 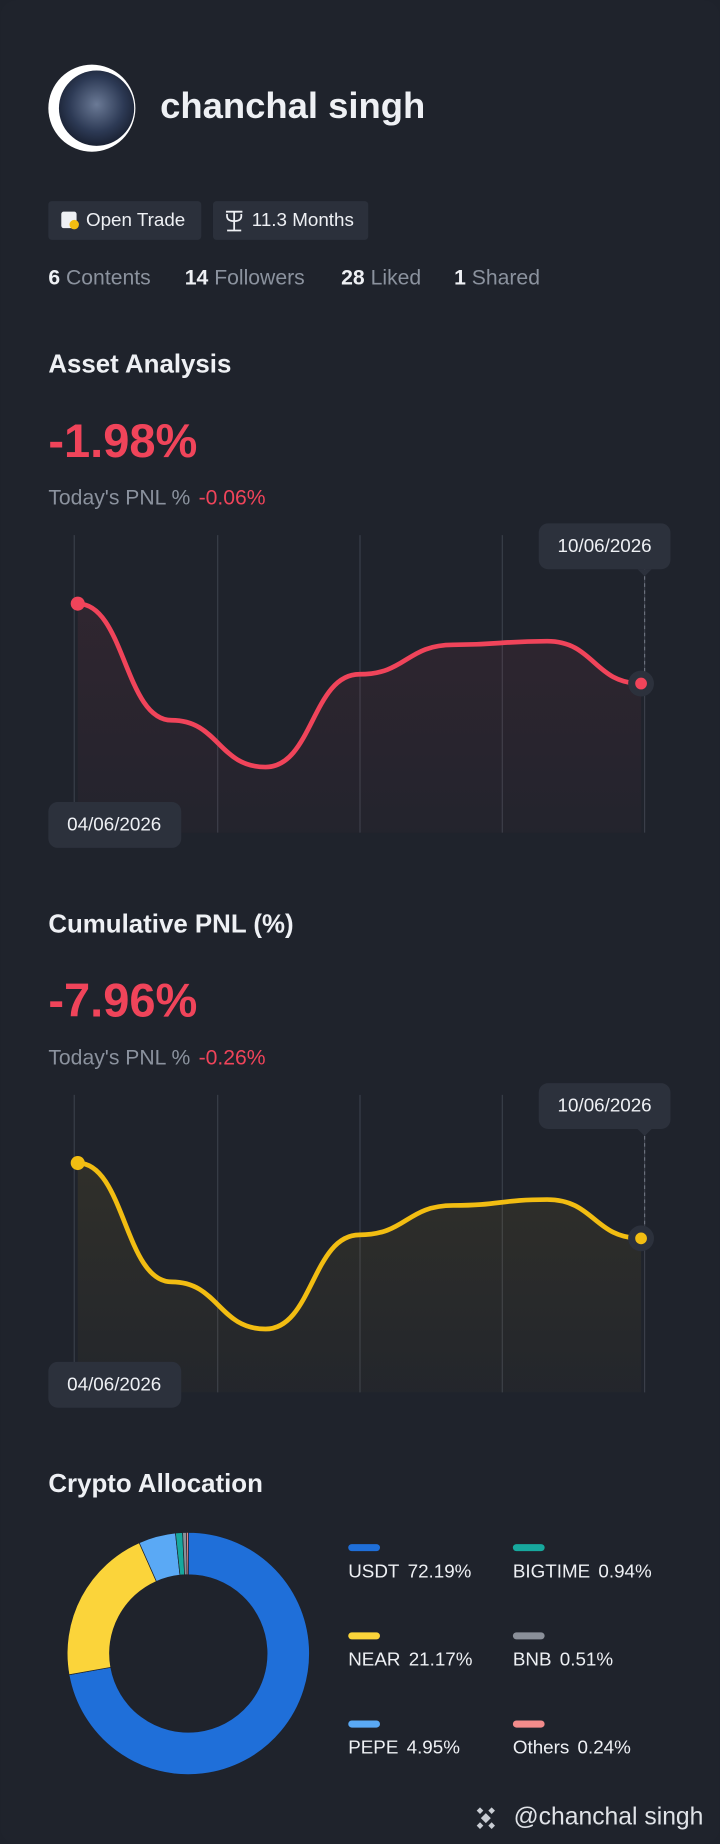 I want to click on legend-entry: PEPE 4.95%, so click(x=404, y=1747).